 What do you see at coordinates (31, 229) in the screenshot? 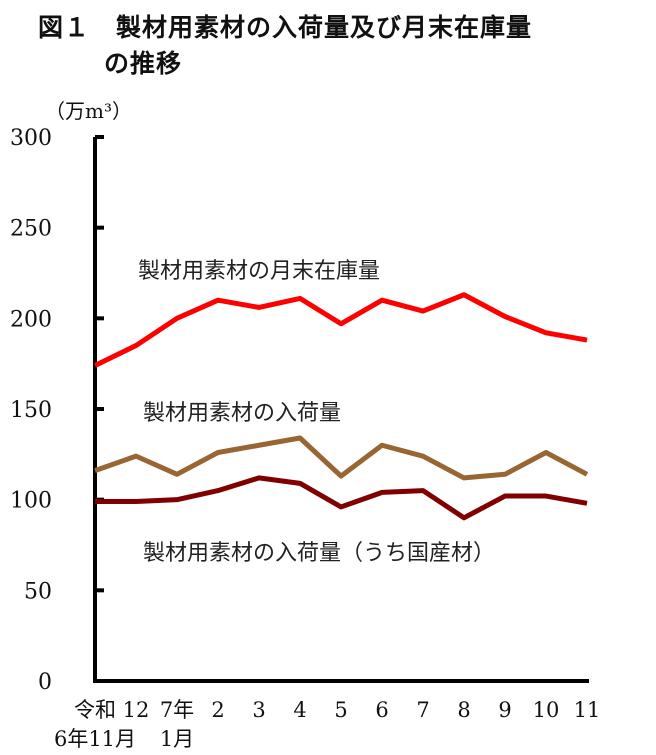
I see `y-tick-label: 250` at bounding box center [31, 229].